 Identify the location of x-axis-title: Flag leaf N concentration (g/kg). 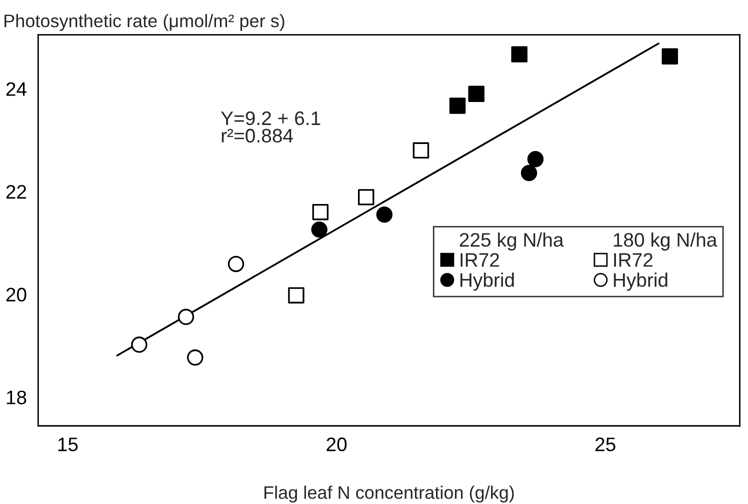
(389, 494).